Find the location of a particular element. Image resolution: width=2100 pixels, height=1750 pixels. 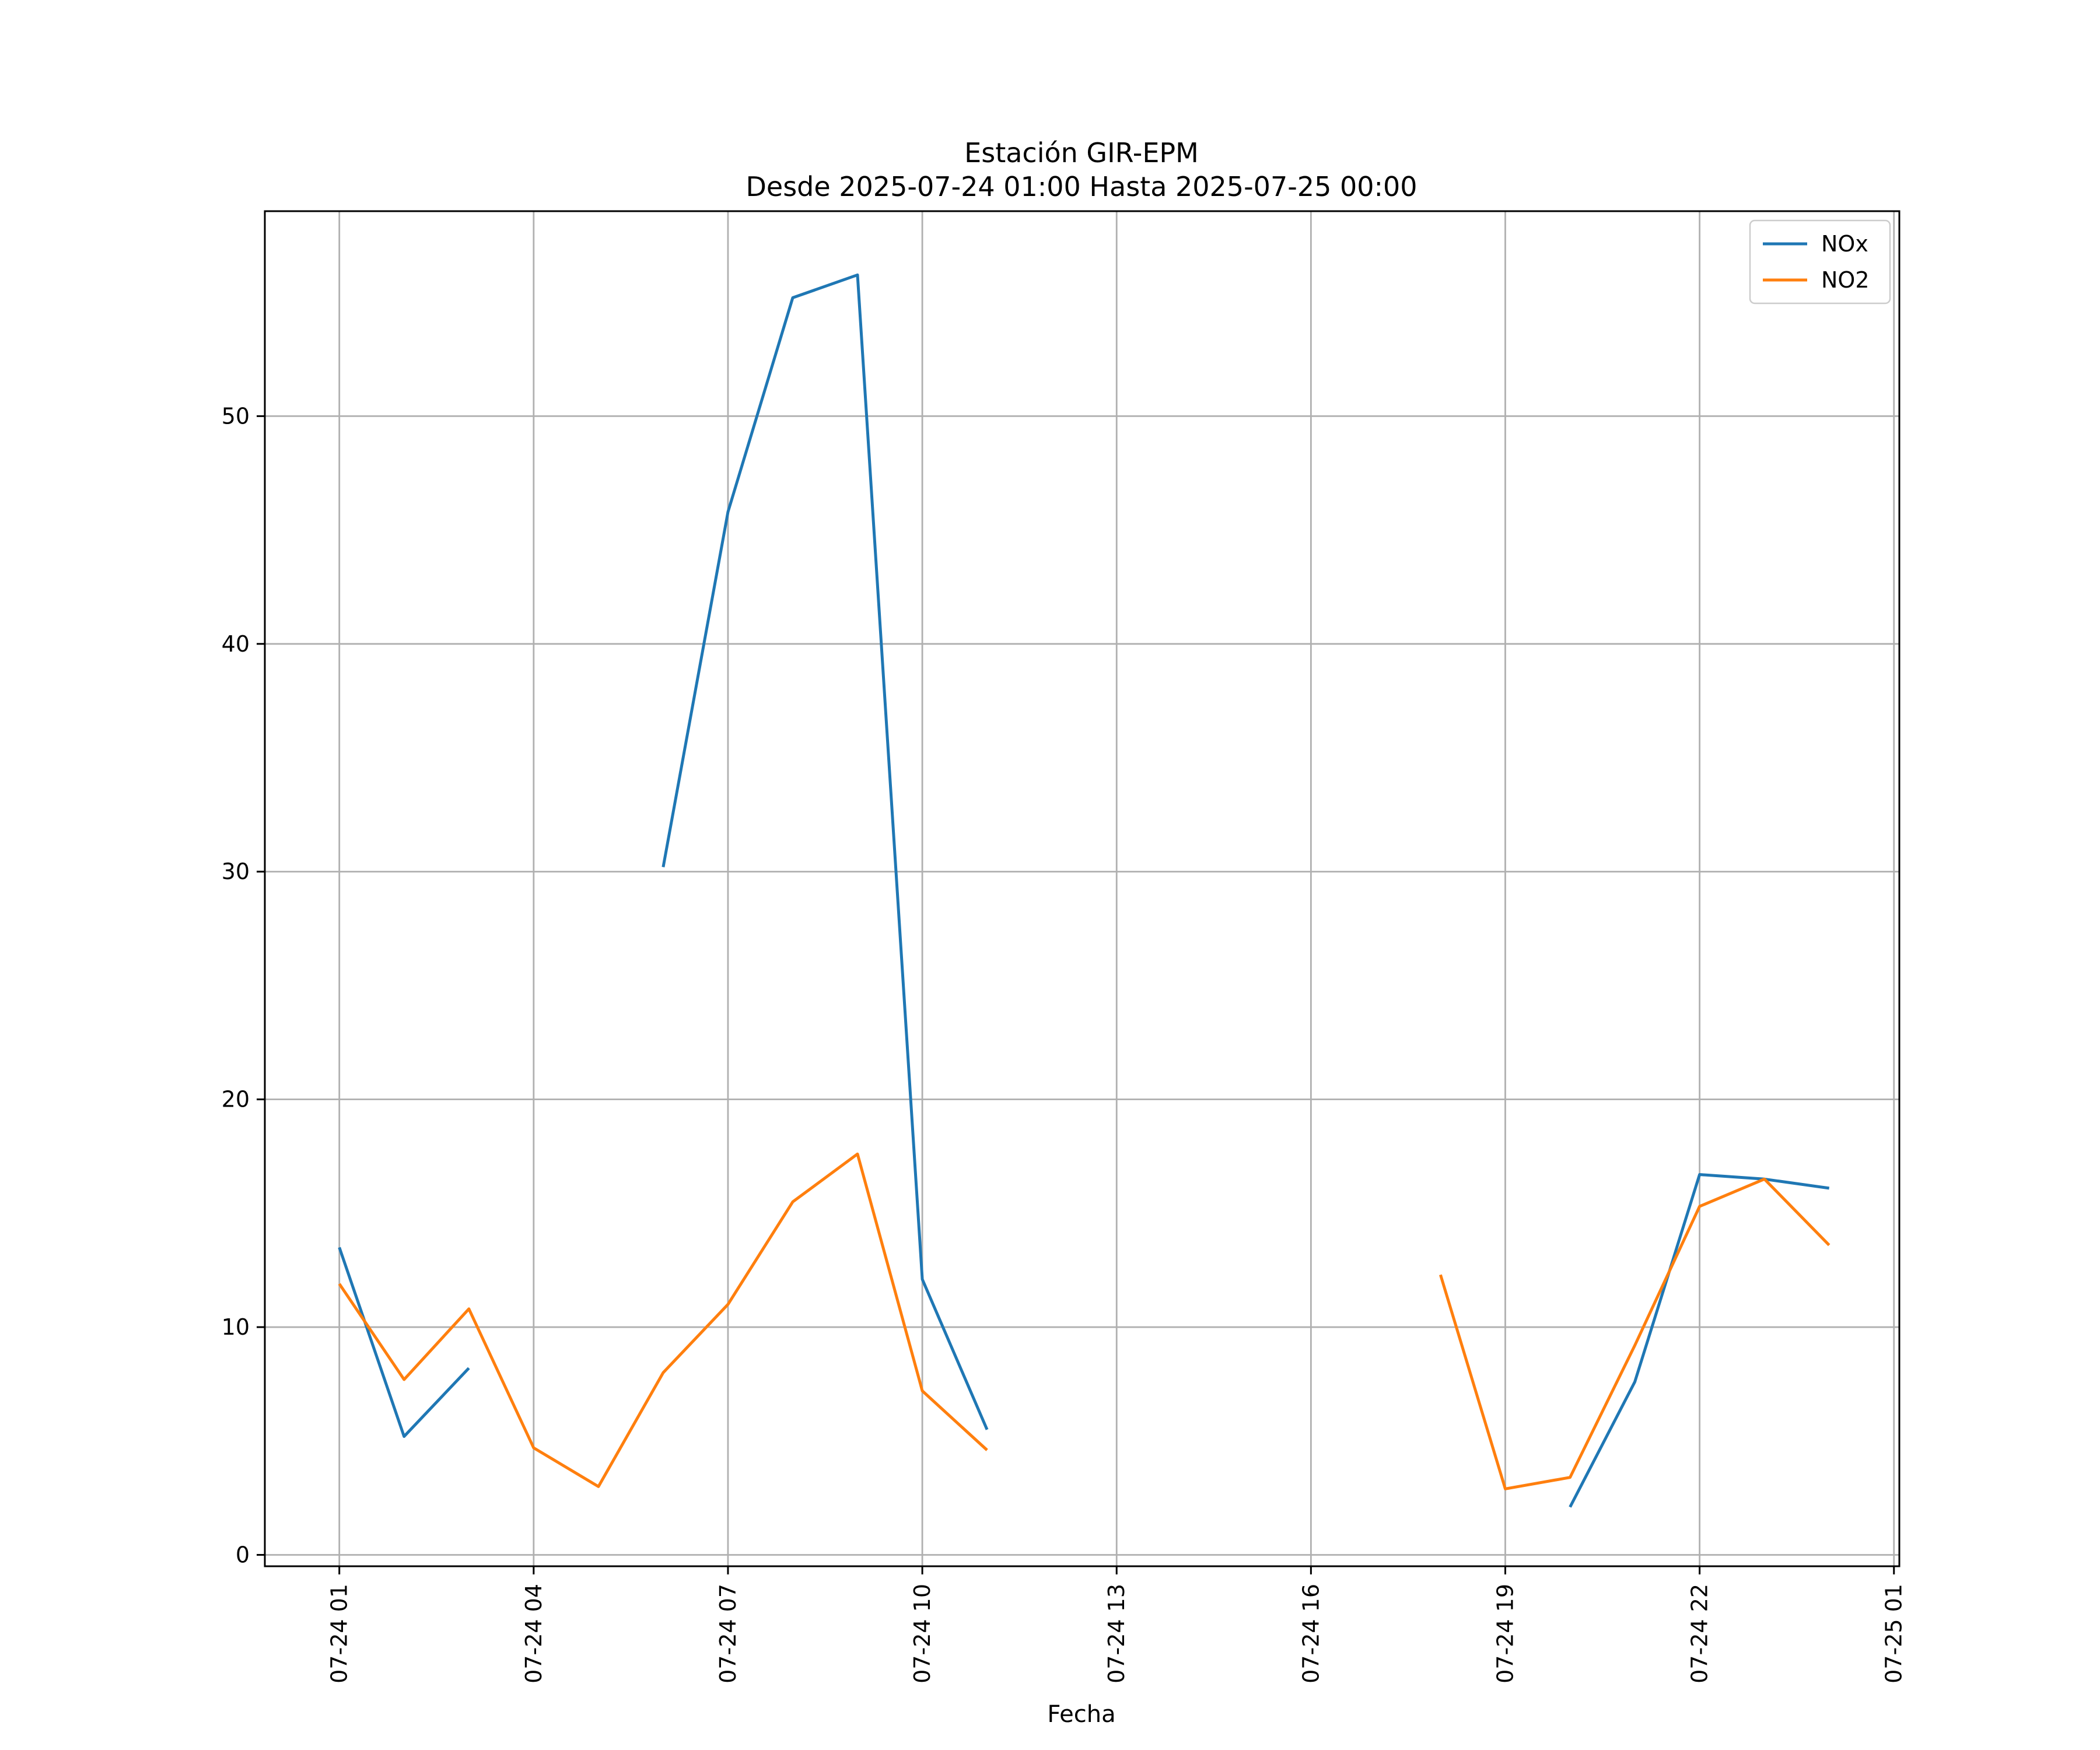

x-tick-label: 07-24 10 is located at coordinates (922, 1634).